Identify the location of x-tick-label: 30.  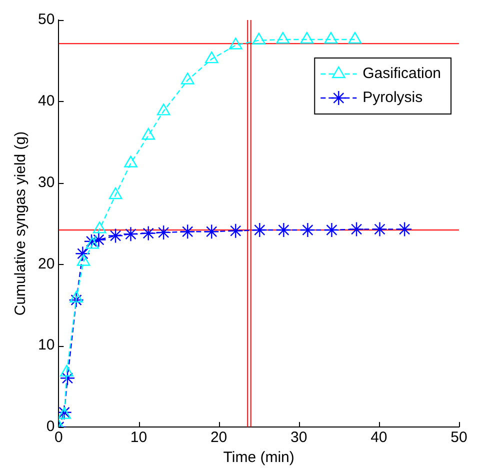
(299, 437).